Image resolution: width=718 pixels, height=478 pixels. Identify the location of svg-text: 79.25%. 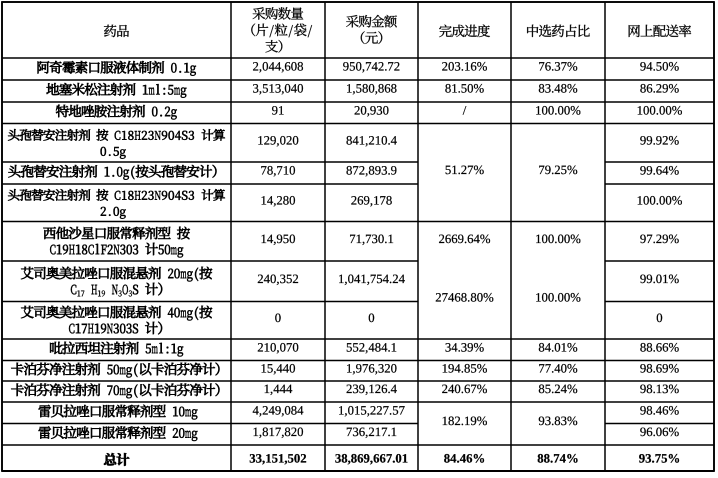
(558, 170).